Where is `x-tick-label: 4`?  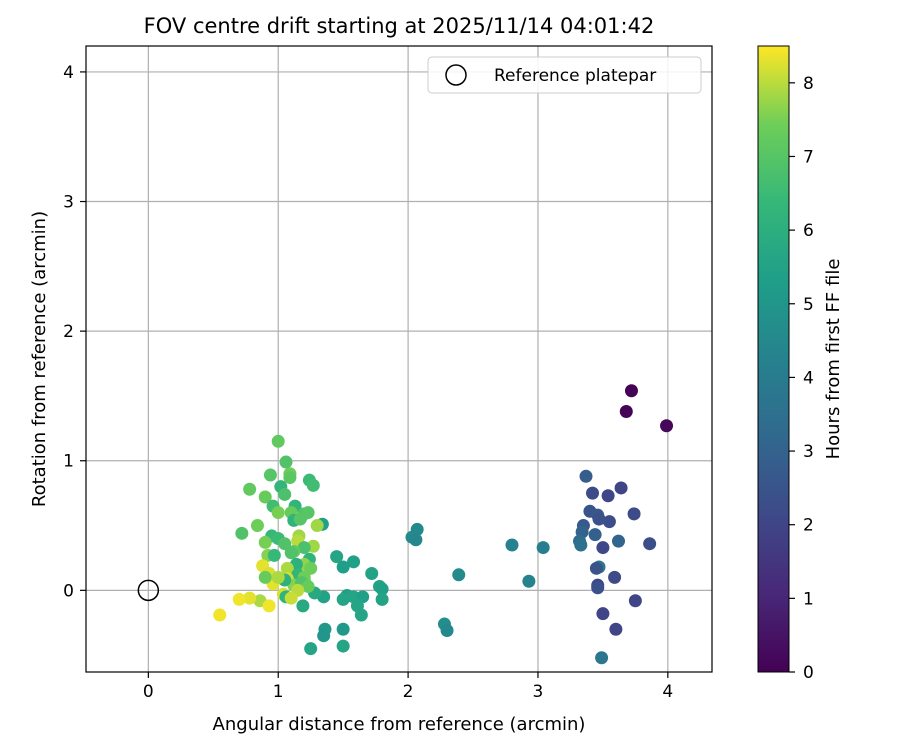
x-tick-label: 4 is located at coordinates (667, 692).